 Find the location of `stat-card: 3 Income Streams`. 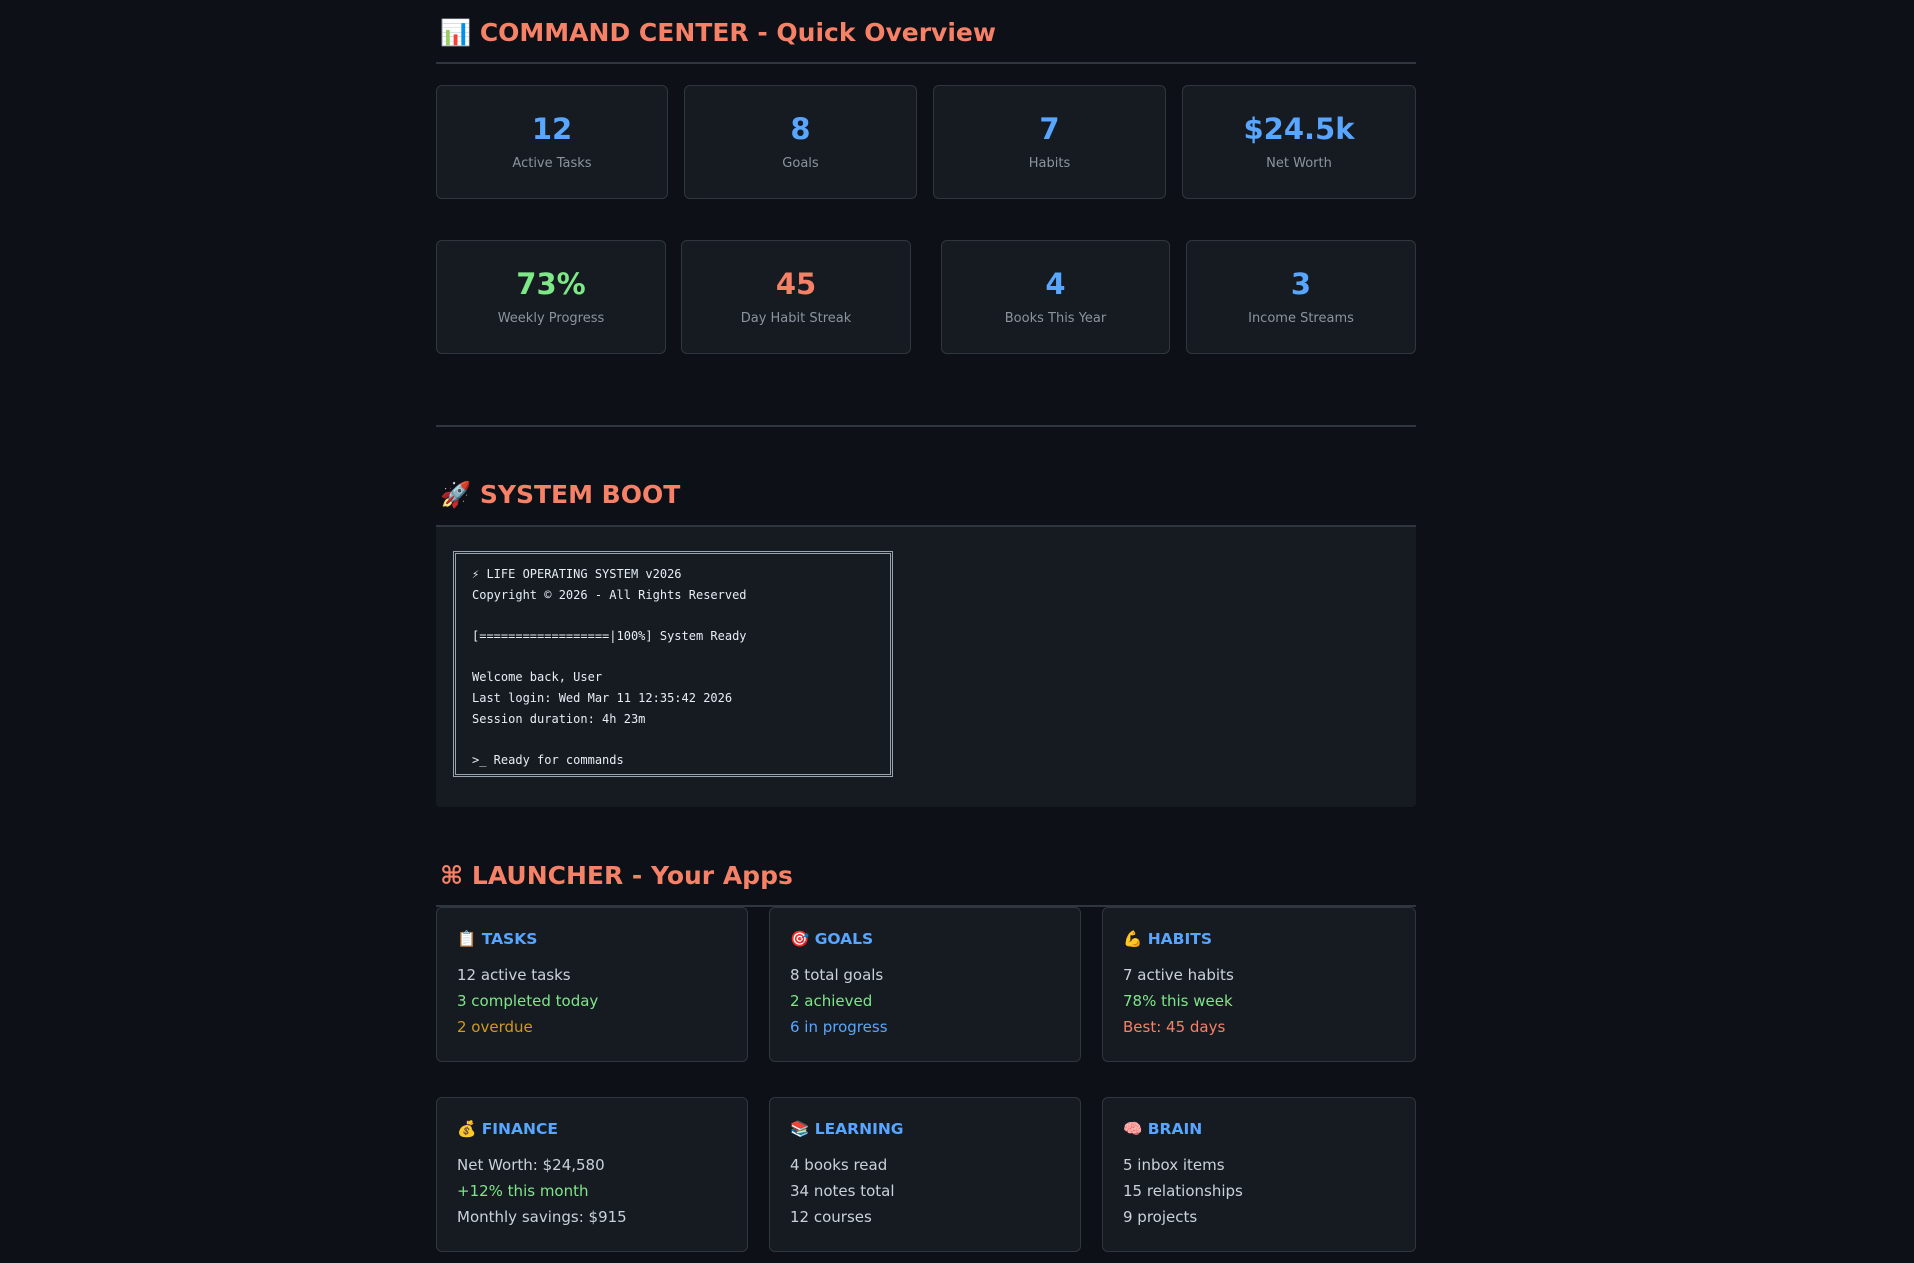

stat-card: 3 Income Streams is located at coordinates (1301, 297).